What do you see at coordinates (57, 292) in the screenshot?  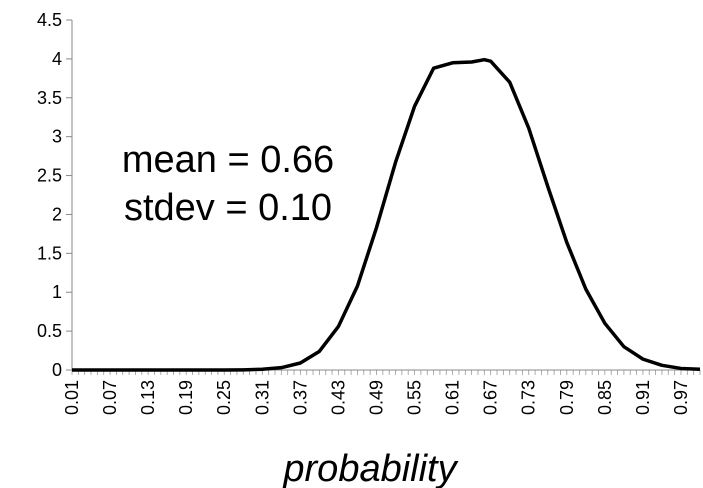 I see `y-tick-label: 1` at bounding box center [57, 292].